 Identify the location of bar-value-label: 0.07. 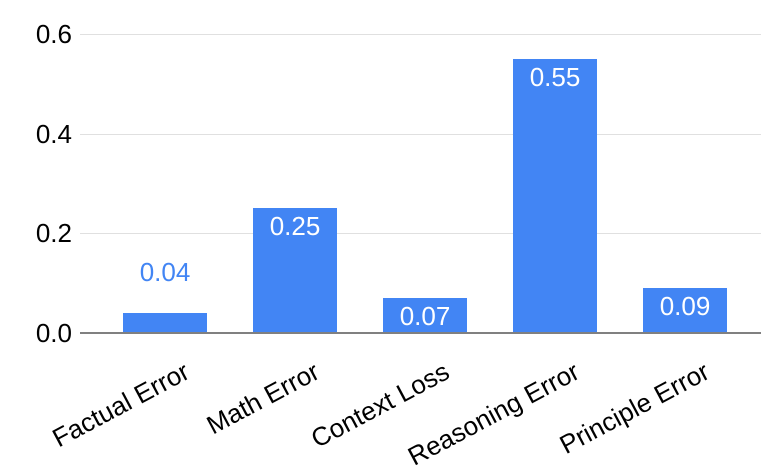
(425, 316).